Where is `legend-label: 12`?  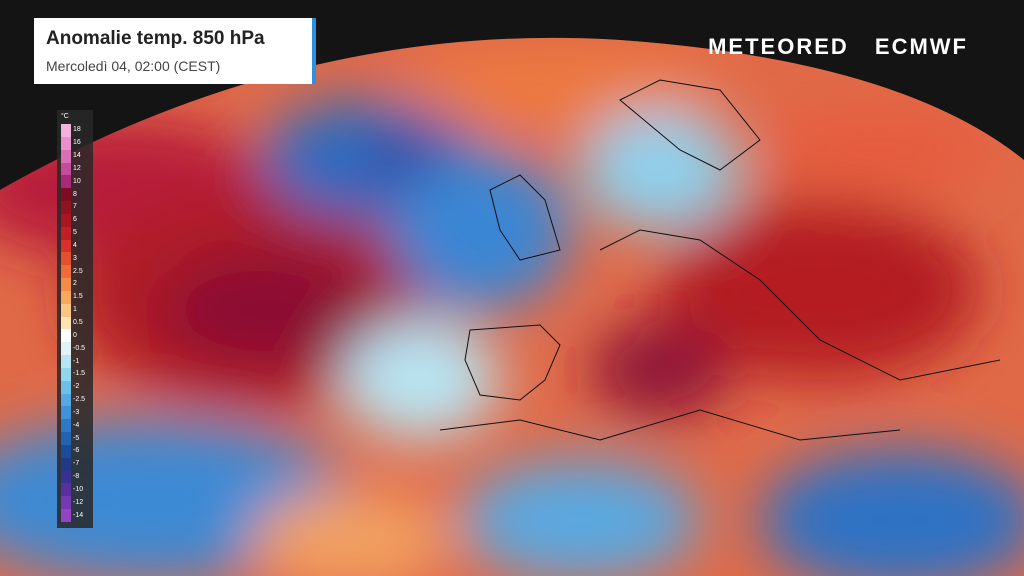
legend-label: 12 is located at coordinates (77, 168).